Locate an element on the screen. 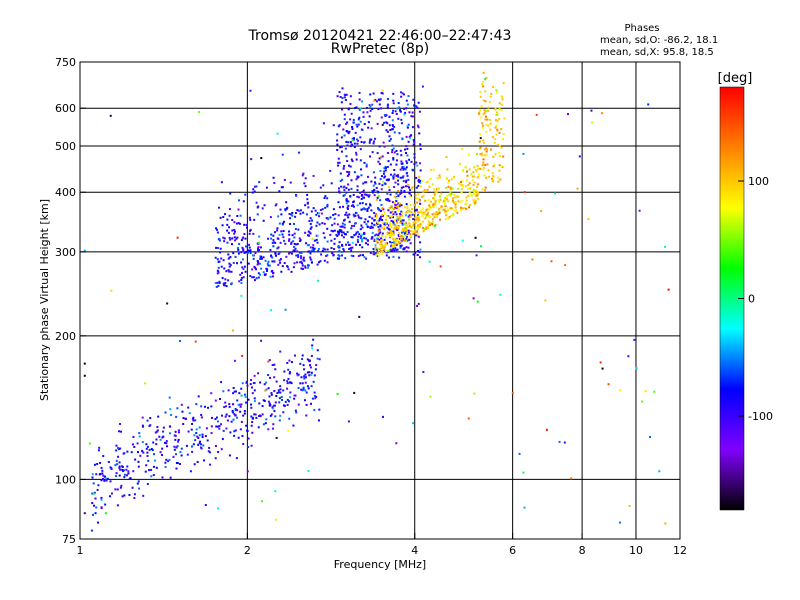  x-tick-label: 1 is located at coordinates (80, 550).